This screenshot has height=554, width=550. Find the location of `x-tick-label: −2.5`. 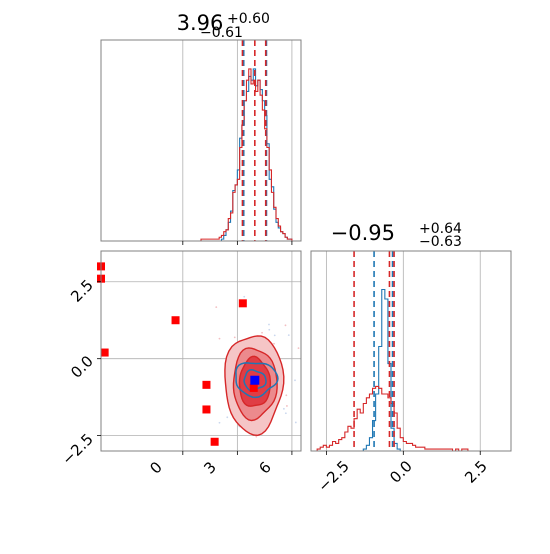

x-tick-label: −2.5 is located at coordinates (333, 476).